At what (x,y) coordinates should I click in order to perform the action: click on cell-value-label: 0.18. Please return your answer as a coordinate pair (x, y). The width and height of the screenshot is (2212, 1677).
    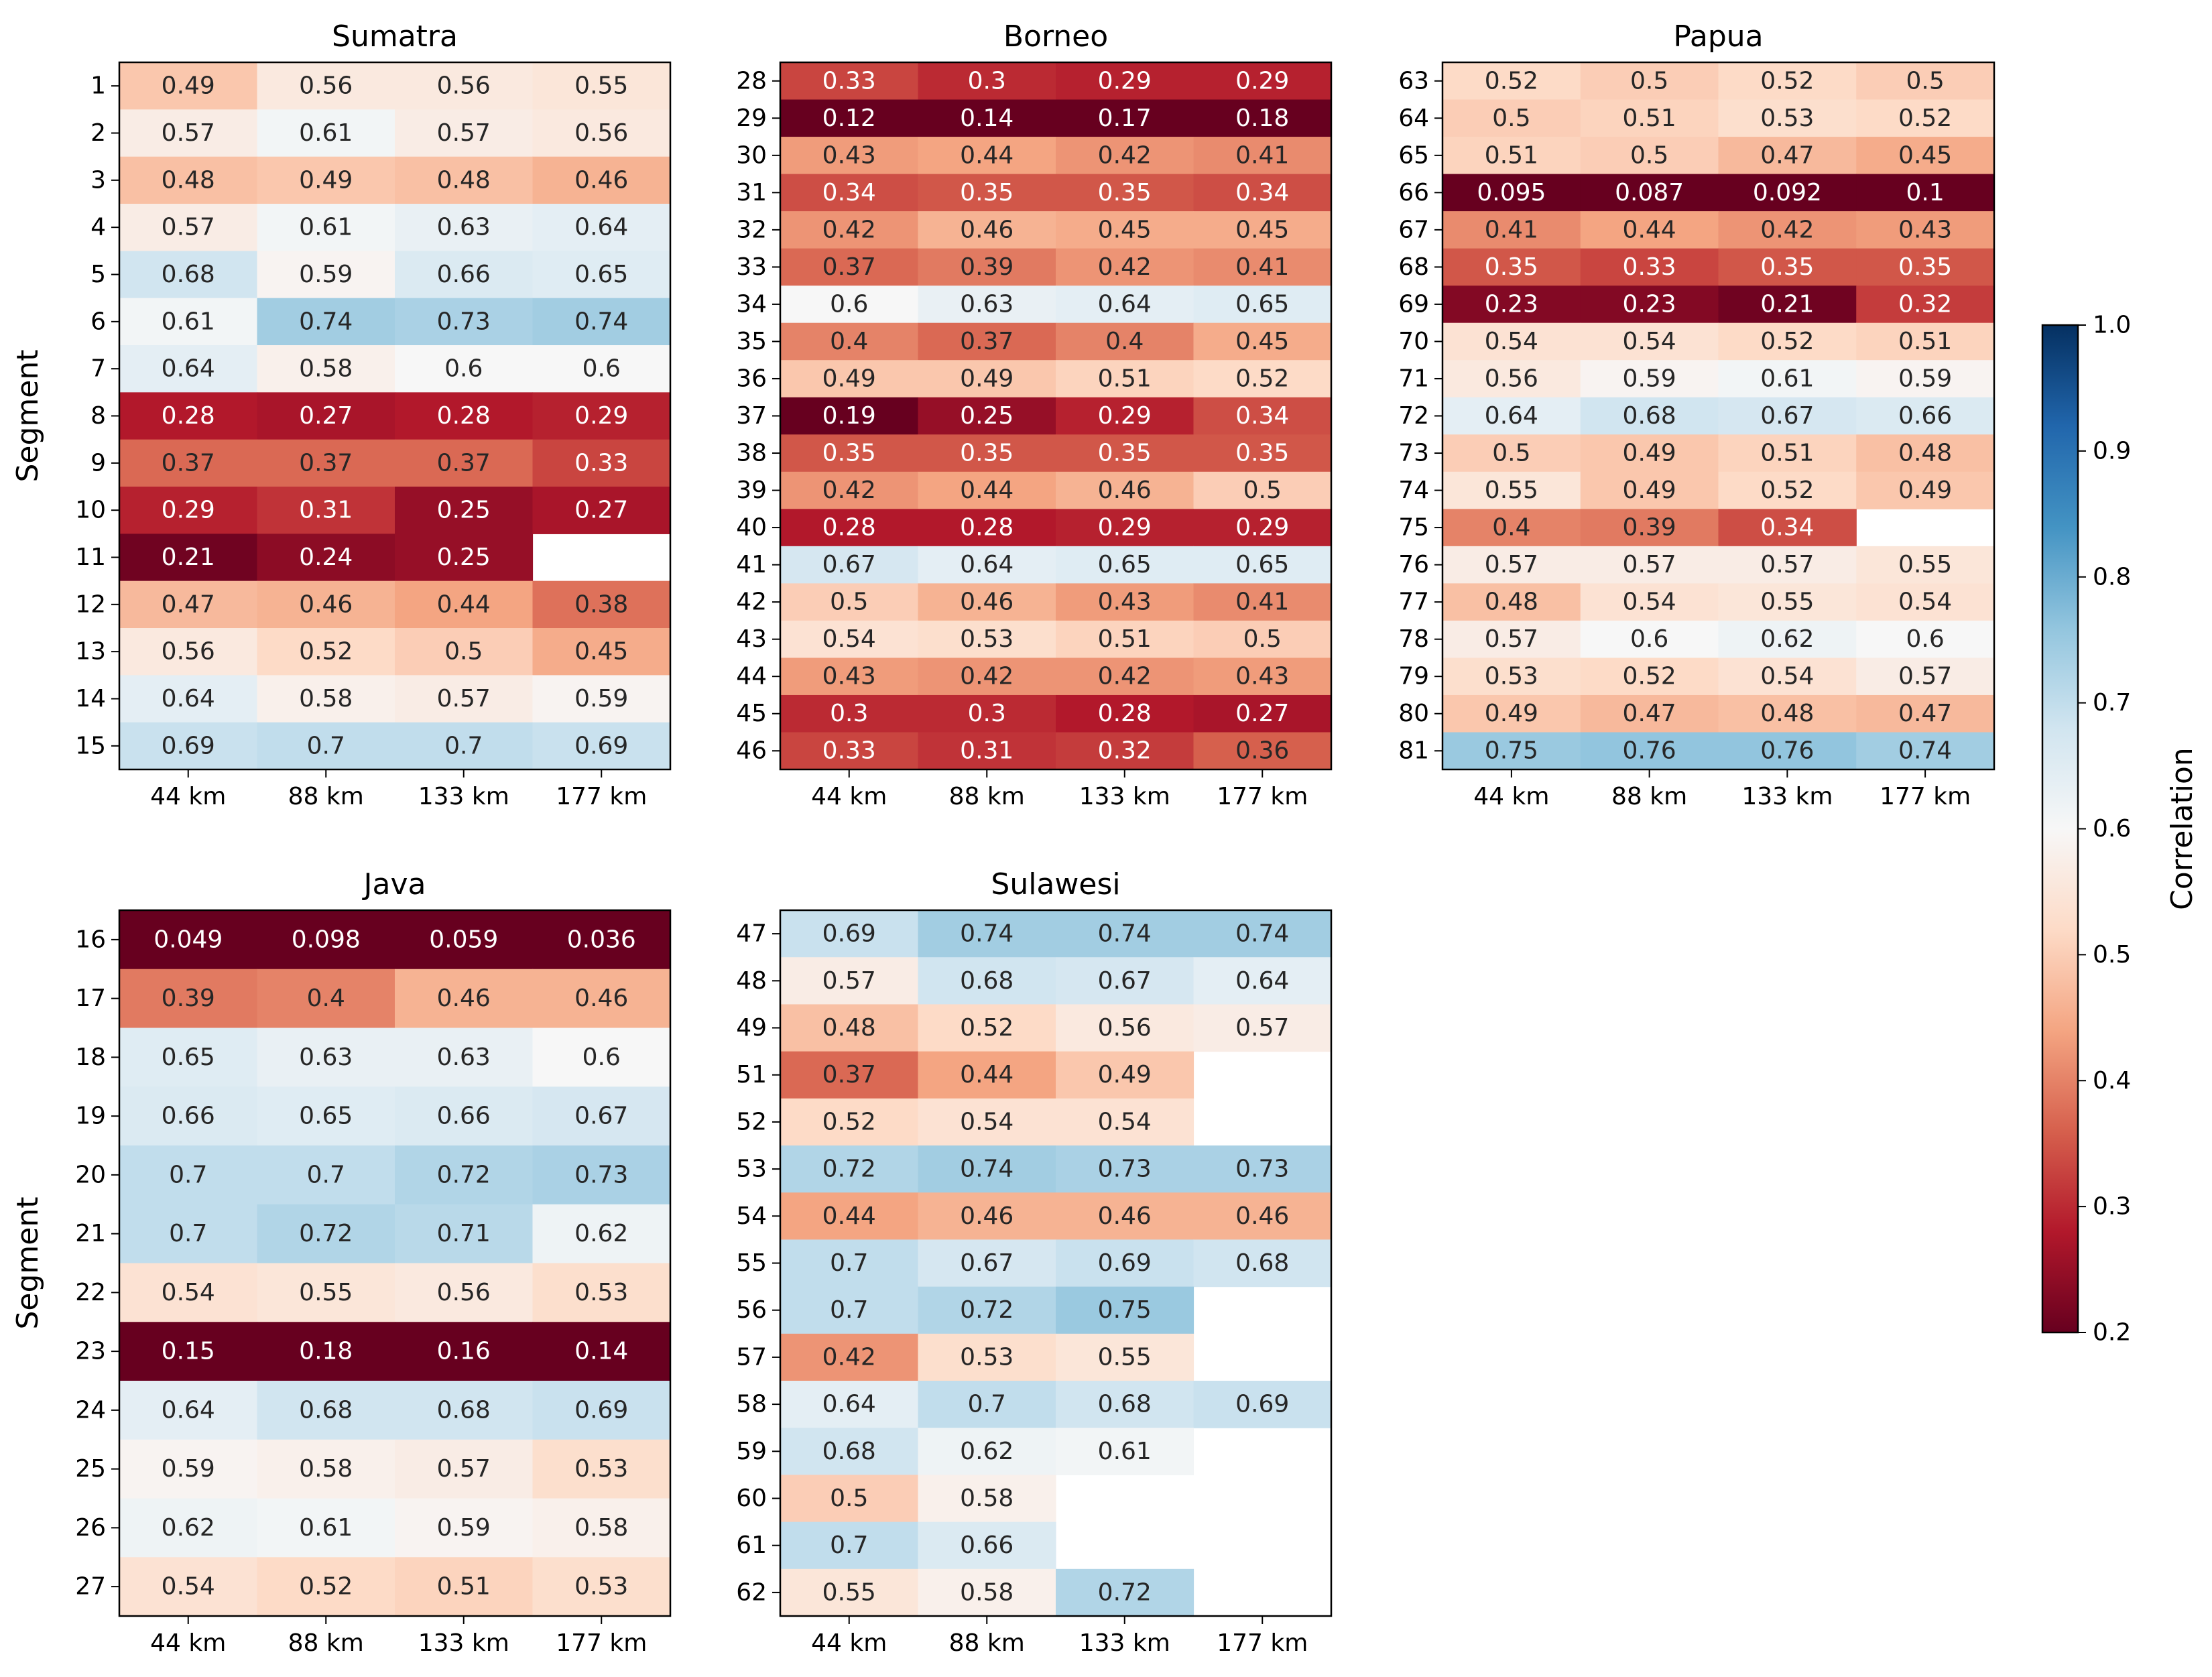
    Looking at the image, I should click on (1262, 118).